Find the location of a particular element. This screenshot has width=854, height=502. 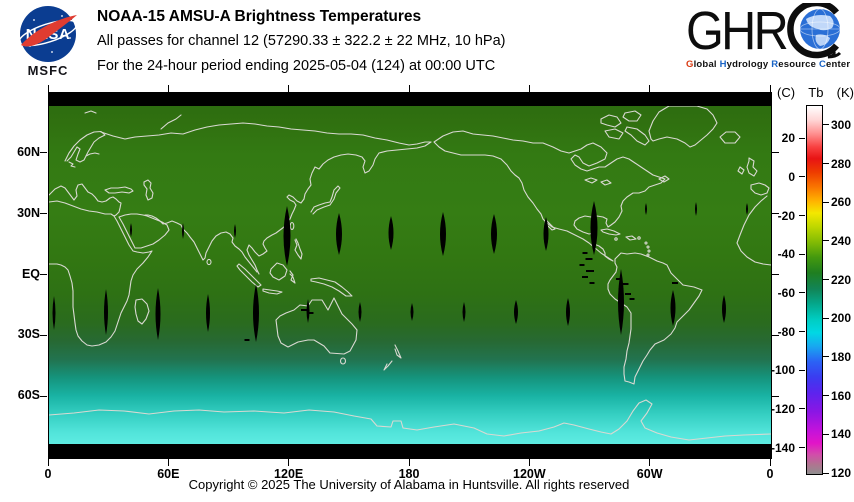

colorbar-c-label: -80 is located at coordinates (786, 331).